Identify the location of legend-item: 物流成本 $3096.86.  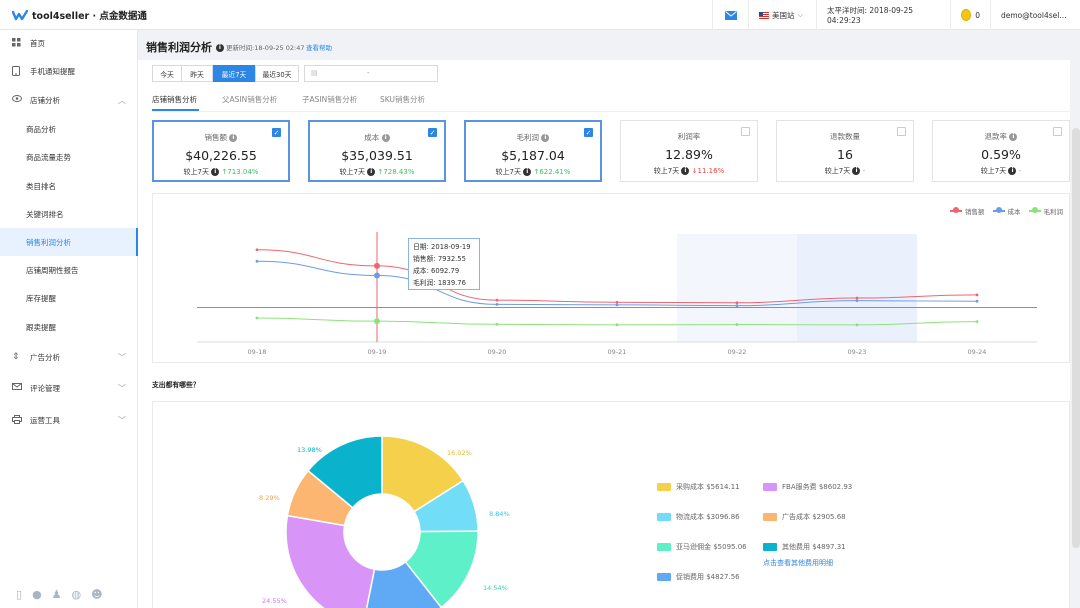
(698, 517).